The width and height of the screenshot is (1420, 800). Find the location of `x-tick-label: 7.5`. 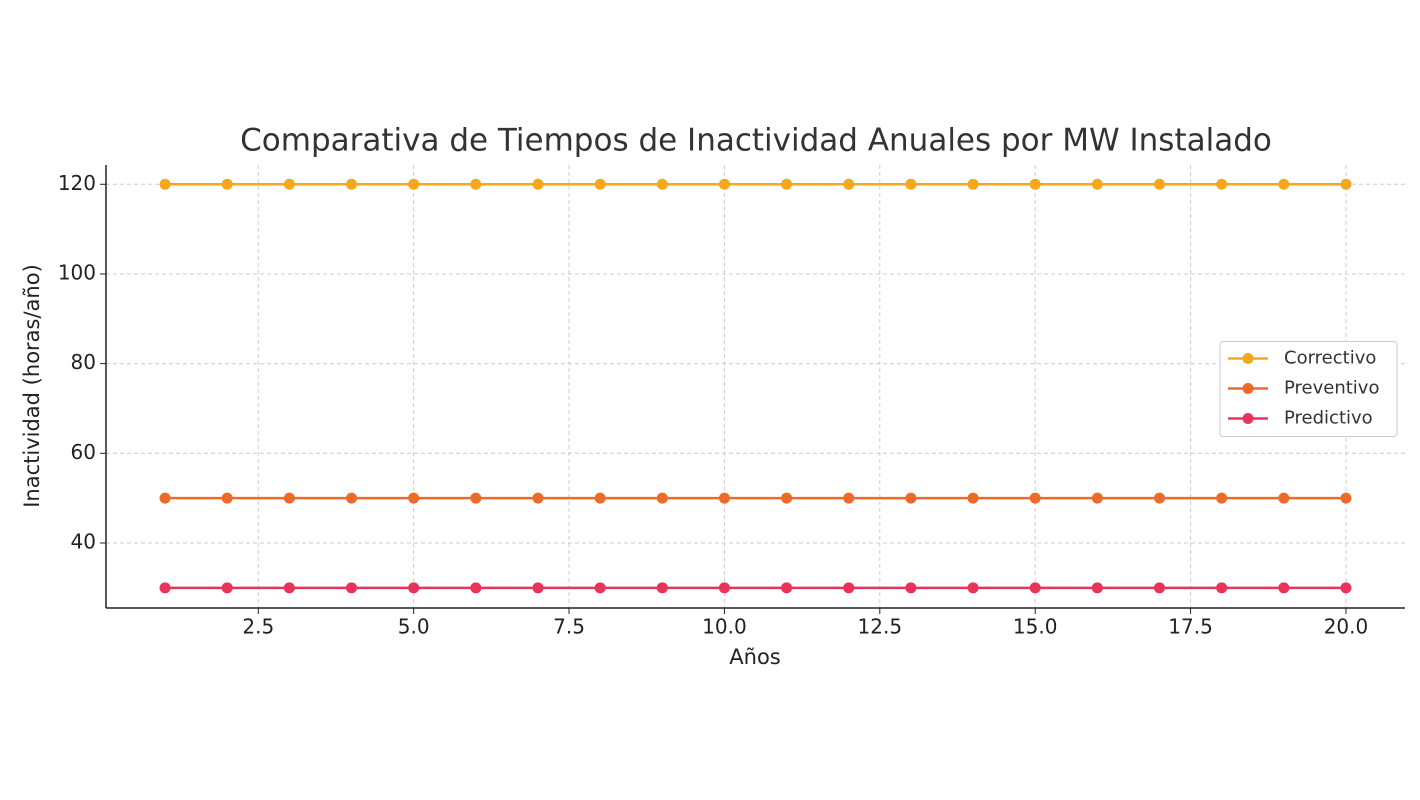

x-tick-label: 7.5 is located at coordinates (569, 627).